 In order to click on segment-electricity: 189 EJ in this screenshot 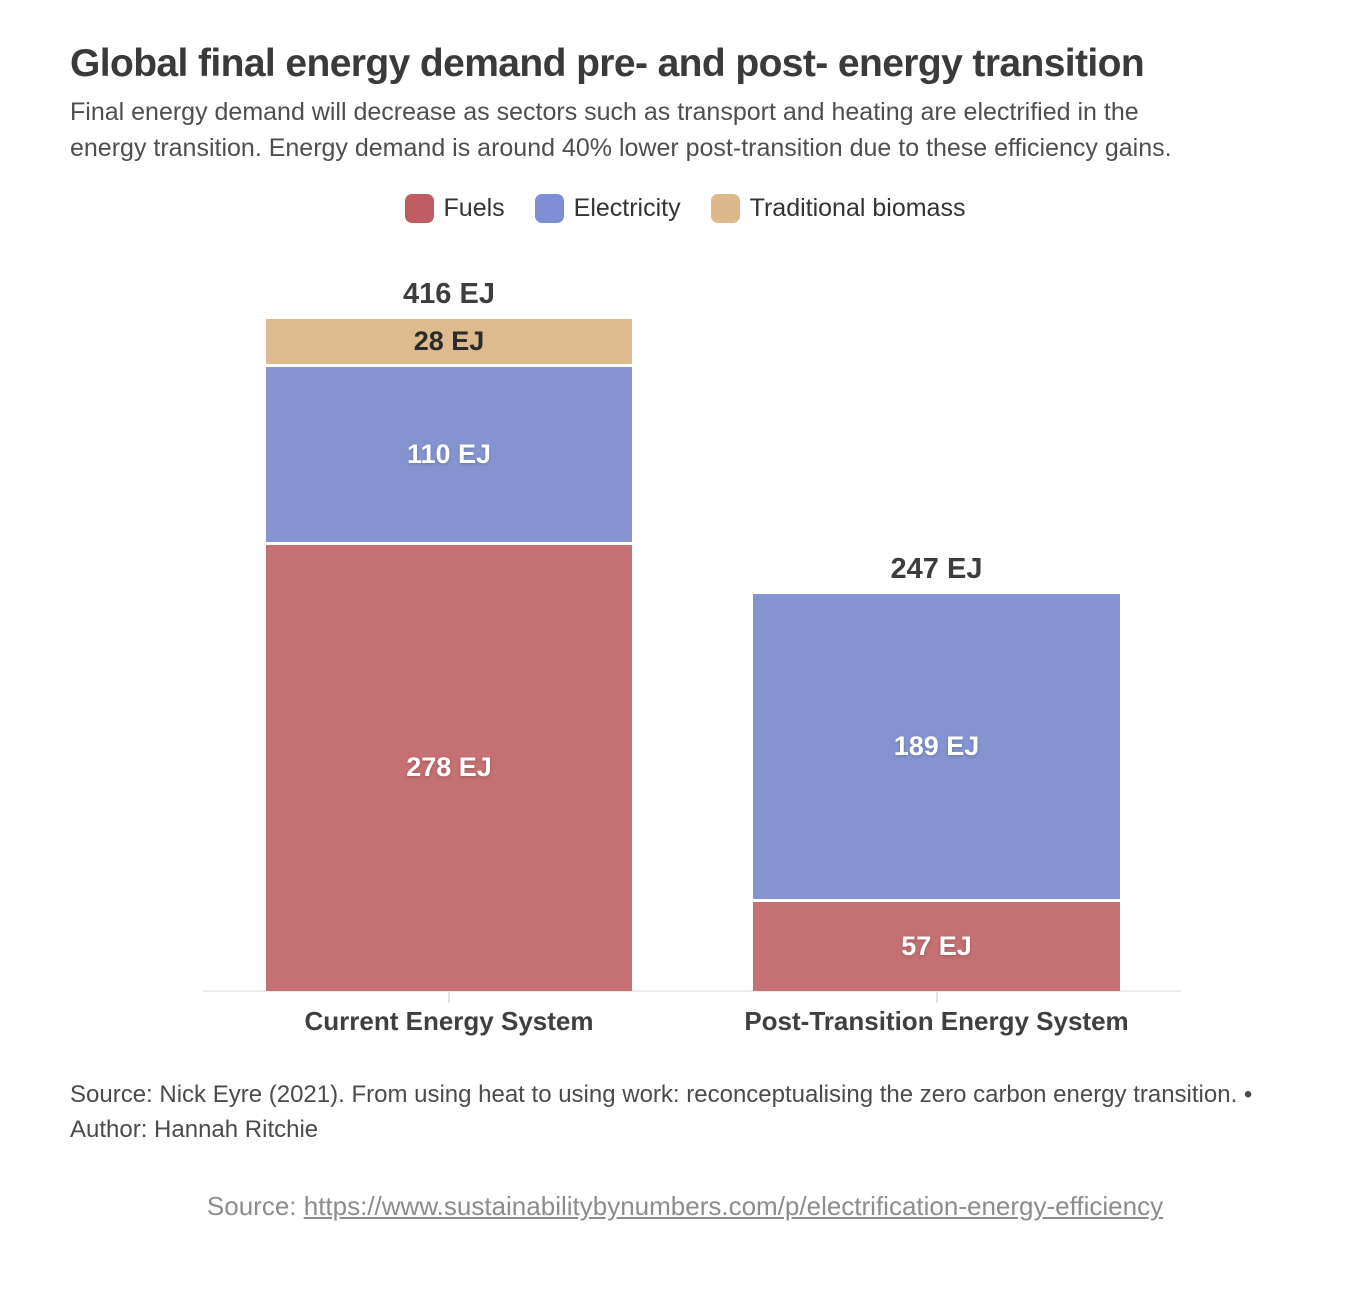, I will do `click(936, 747)`.